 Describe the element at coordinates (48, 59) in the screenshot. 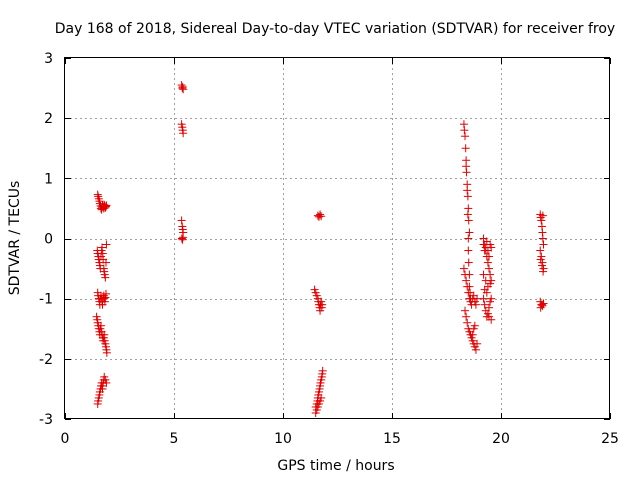

I see `y-tick-label: 3` at that location.